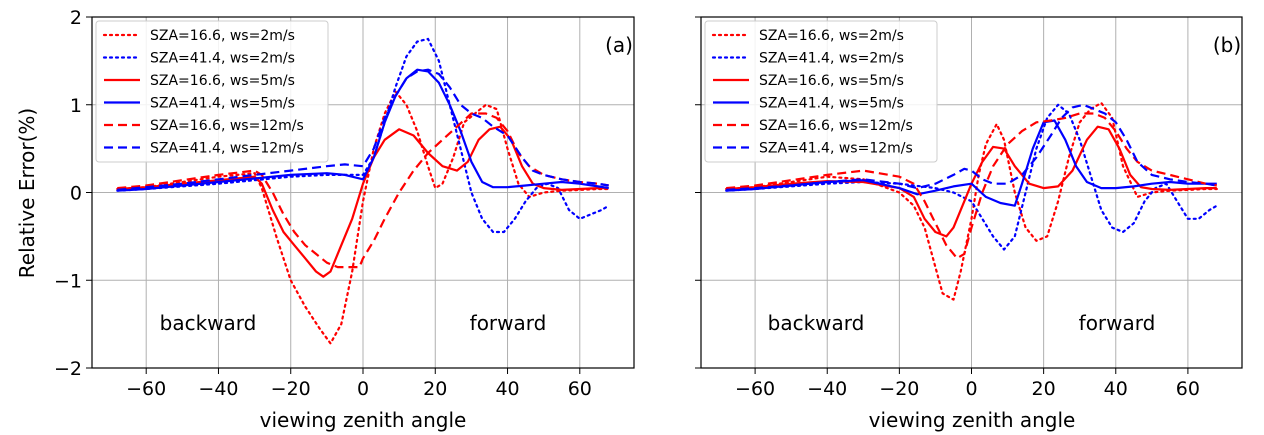 Image resolution: width=1264 pixels, height=435 pixels. What do you see at coordinates (508, 323) in the screenshot?
I see `panel-a-annotation-forward: forward` at bounding box center [508, 323].